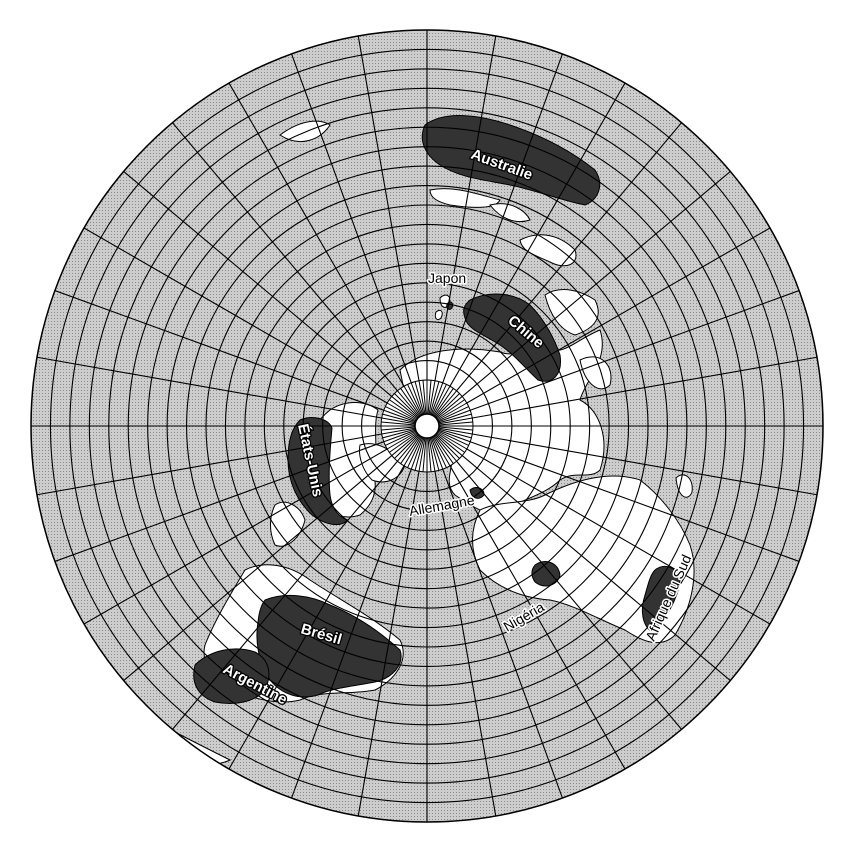 This screenshot has height=852, width=851. Describe the element at coordinates (447, 278) in the screenshot. I see `label-japan: Japon` at that location.